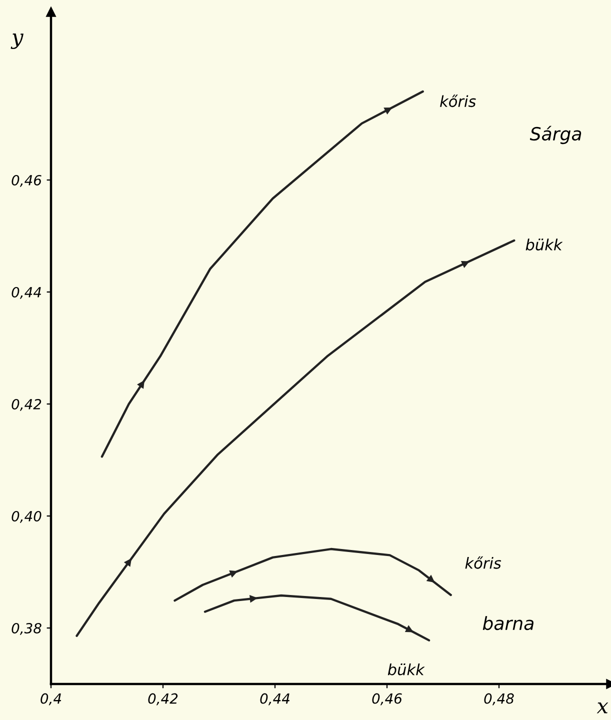  I want to click on y-tick-label: 0,42, so click(27, 404).